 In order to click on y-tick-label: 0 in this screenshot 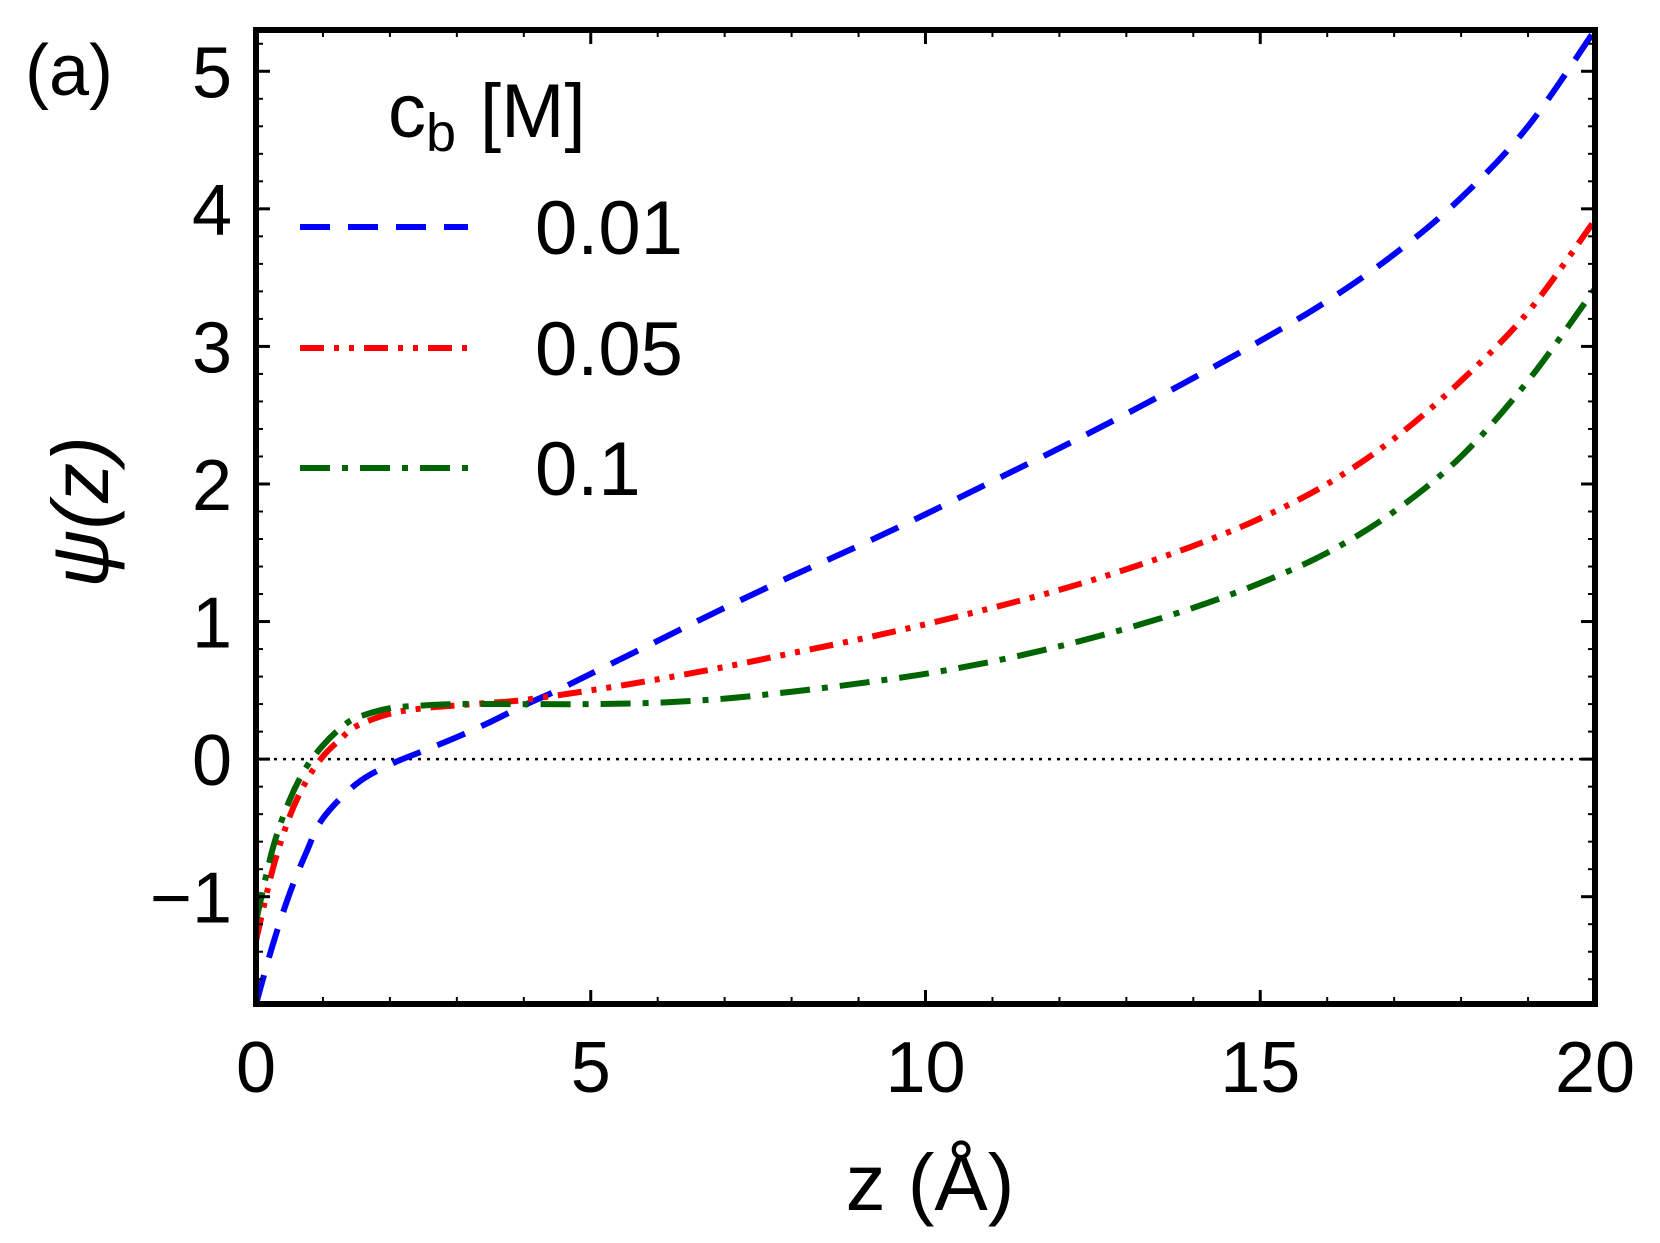, I will do `click(212, 761)`.